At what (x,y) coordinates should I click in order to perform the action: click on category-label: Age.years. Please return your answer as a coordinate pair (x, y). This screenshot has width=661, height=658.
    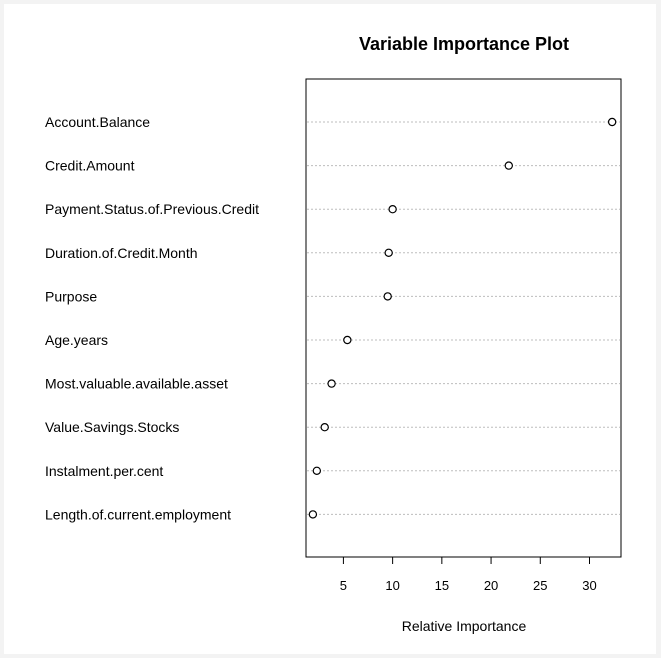
    Looking at the image, I should click on (76, 340).